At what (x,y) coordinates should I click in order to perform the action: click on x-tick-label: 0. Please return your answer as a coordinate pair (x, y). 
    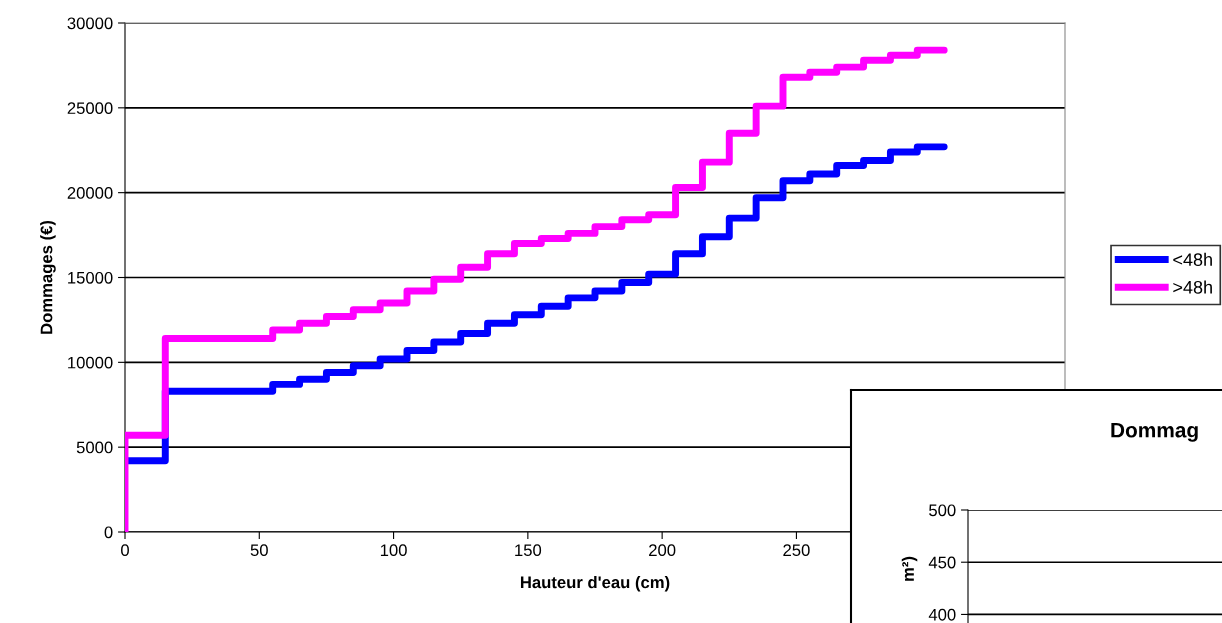
    Looking at the image, I should click on (125, 550).